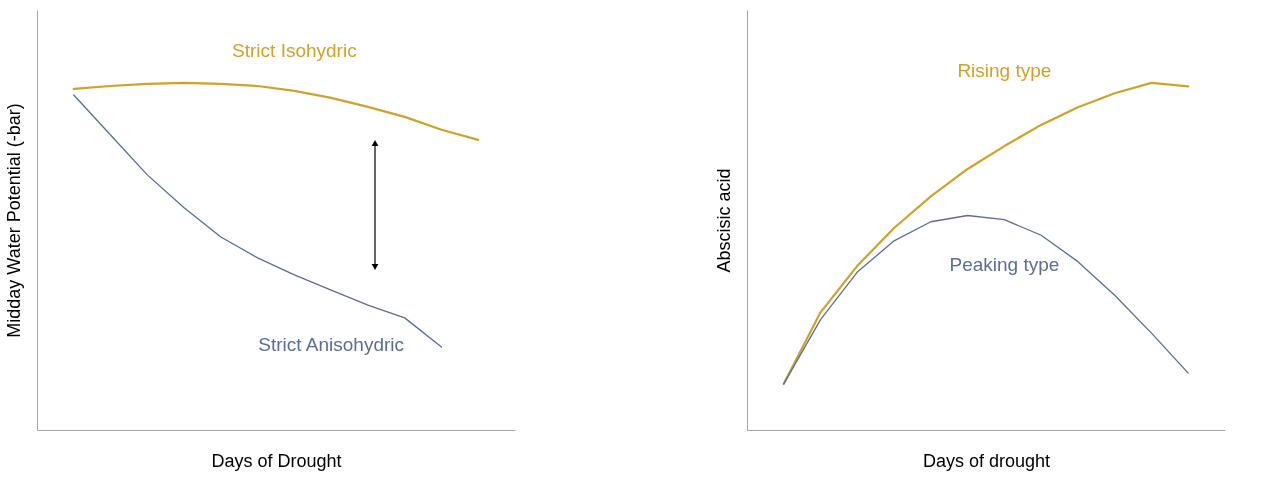 Image resolution: width=1272 pixels, height=489 pixels. Describe the element at coordinates (1004, 264) in the screenshot. I see `series-label: Peaking type` at that location.